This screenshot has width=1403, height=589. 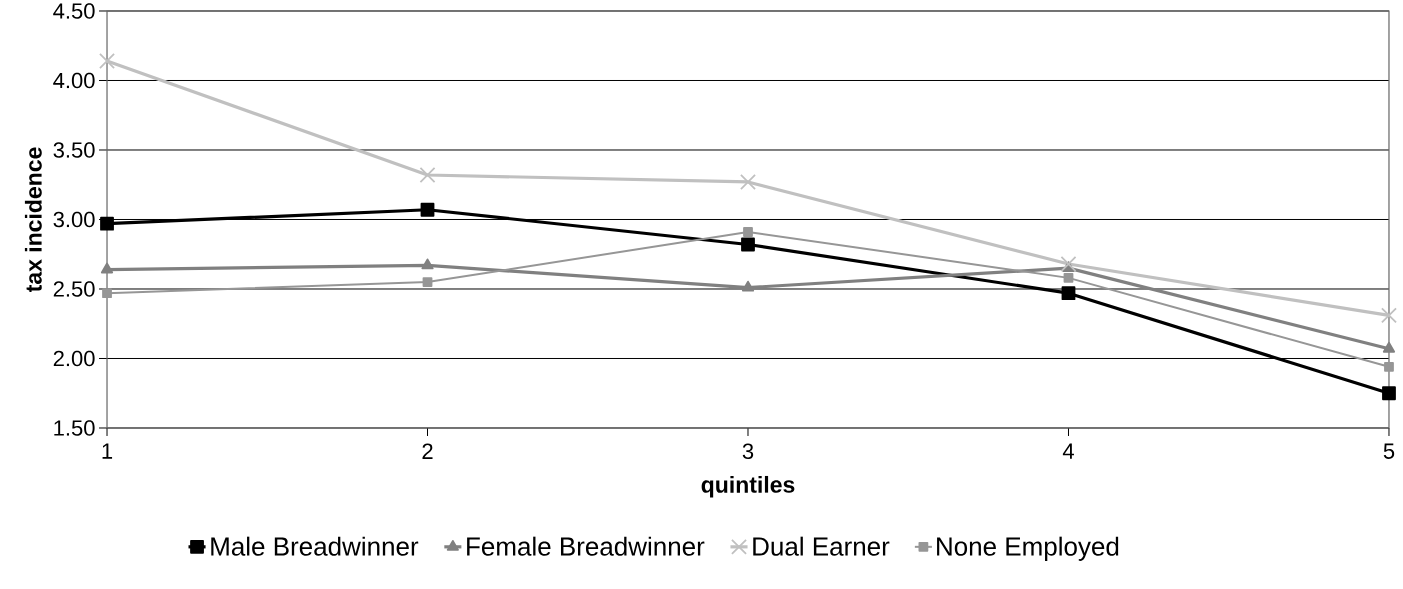 What do you see at coordinates (74, 289) in the screenshot?
I see `y-tick-label: 2.50` at bounding box center [74, 289].